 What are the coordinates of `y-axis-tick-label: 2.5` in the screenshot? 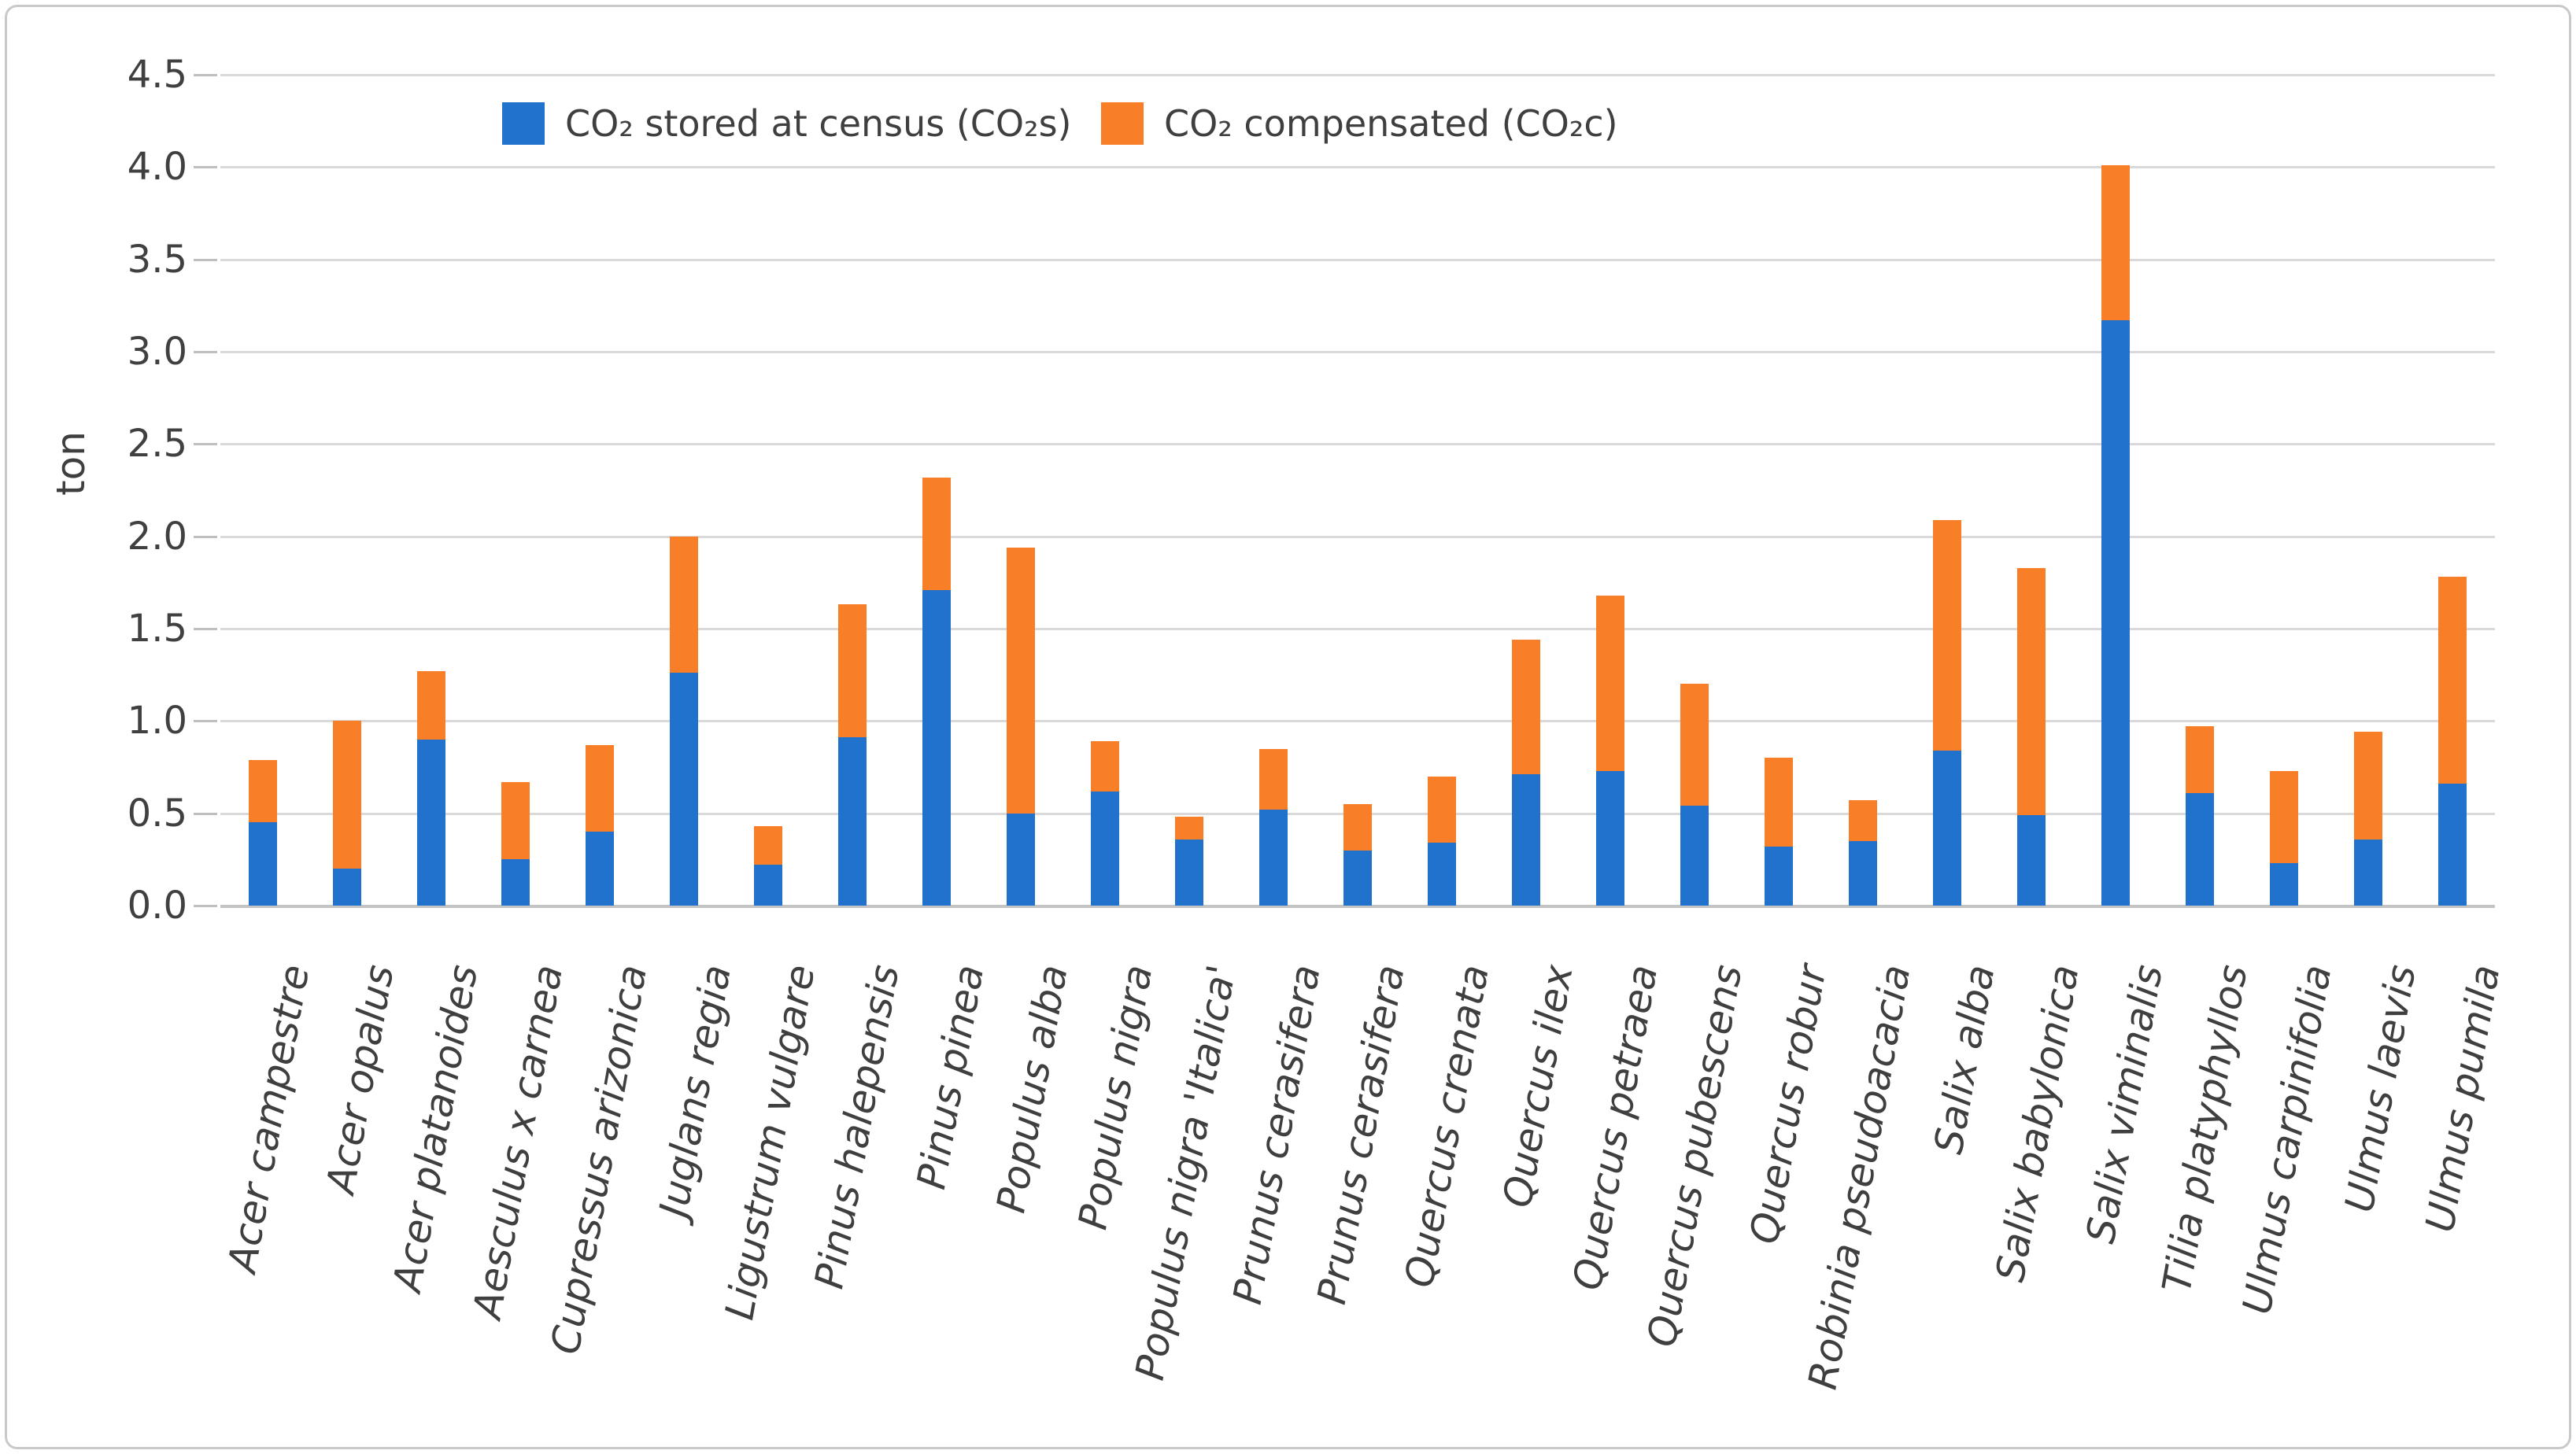 It's located at (157, 445).